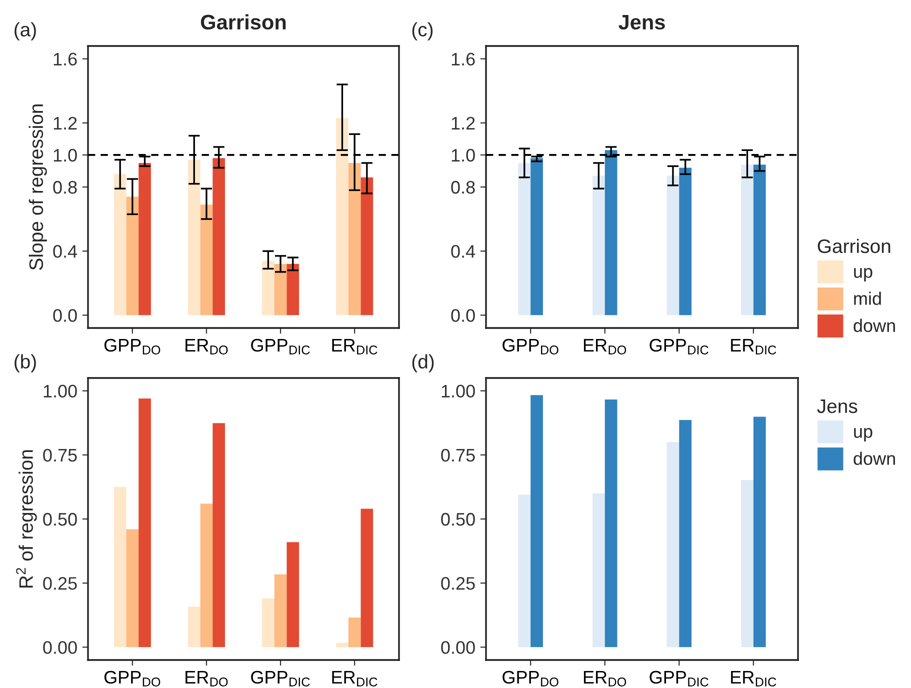 The width and height of the screenshot is (911, 688). Describe the element at coordinates (37, 187) in the screenshot. I see `y-axis-title: Slope of regression` at that location.